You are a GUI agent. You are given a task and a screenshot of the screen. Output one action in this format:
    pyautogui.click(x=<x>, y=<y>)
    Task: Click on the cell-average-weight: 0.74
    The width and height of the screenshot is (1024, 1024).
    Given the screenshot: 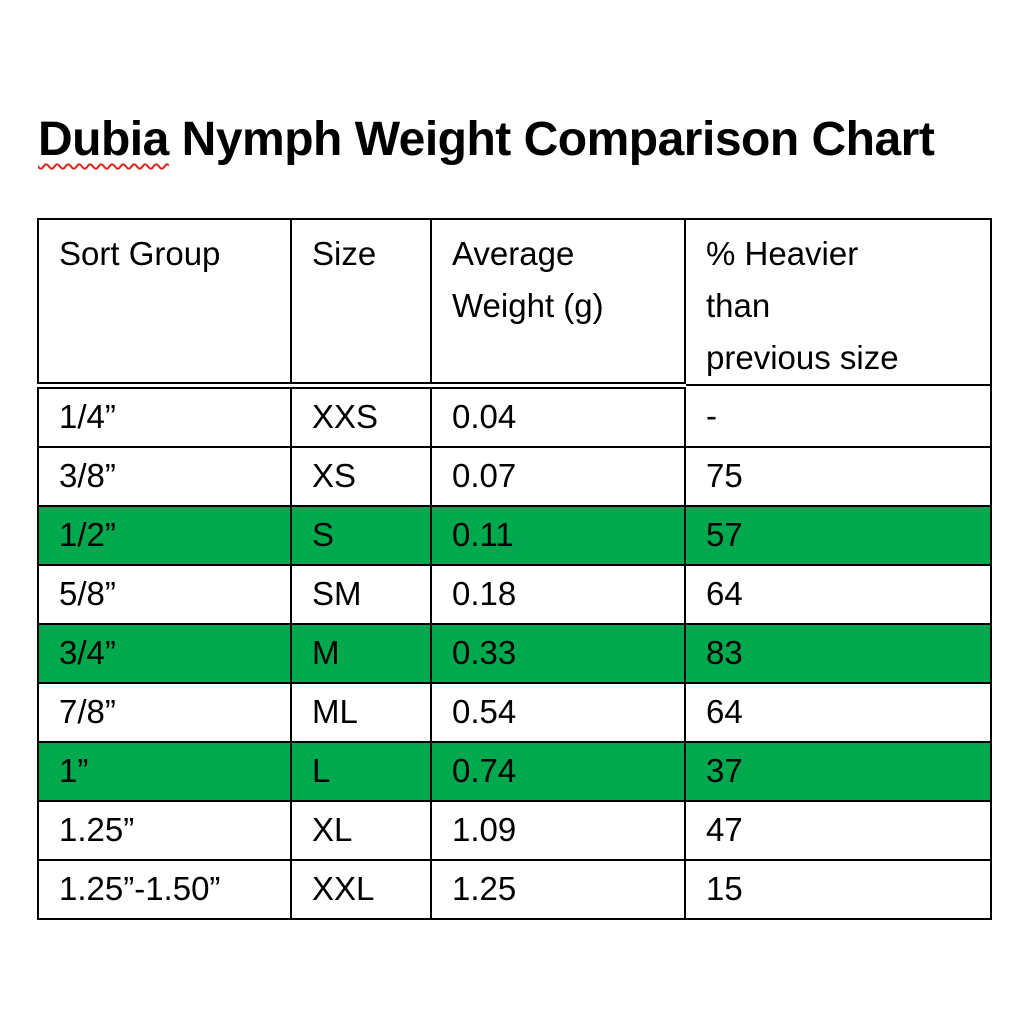 What is the action you would take?
    pyautogui.click(x=558, y=771)
    